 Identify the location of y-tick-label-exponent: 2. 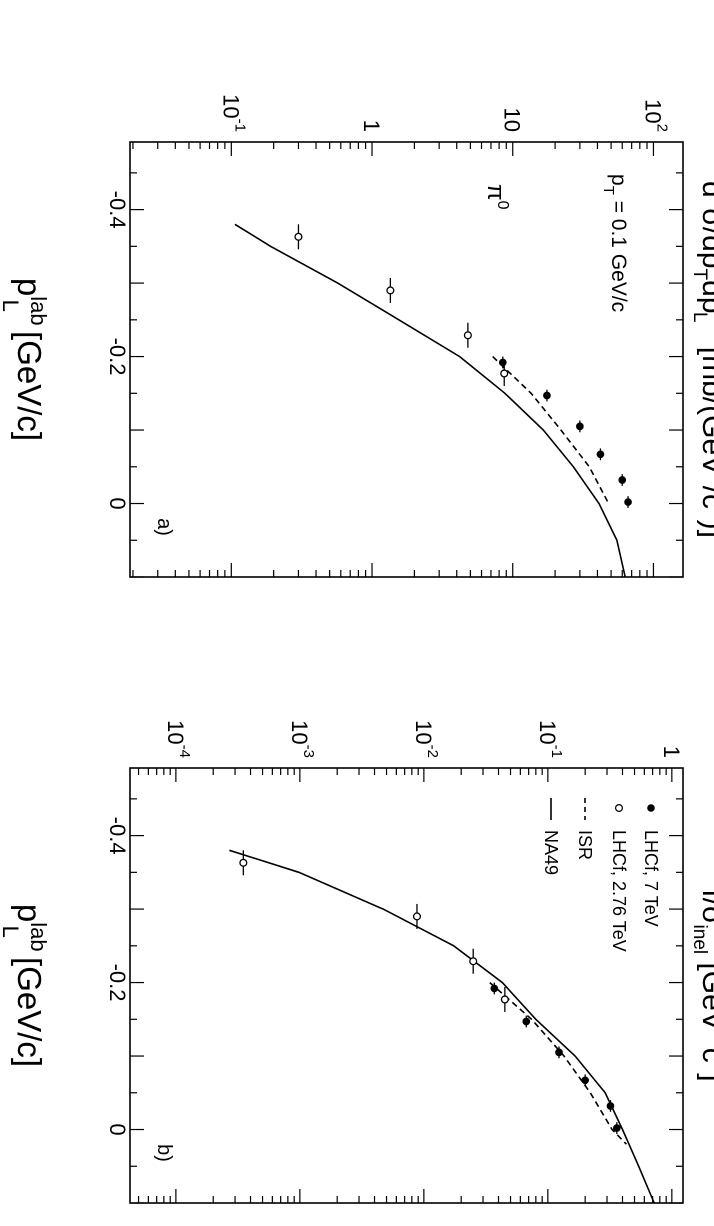
(662, 128).